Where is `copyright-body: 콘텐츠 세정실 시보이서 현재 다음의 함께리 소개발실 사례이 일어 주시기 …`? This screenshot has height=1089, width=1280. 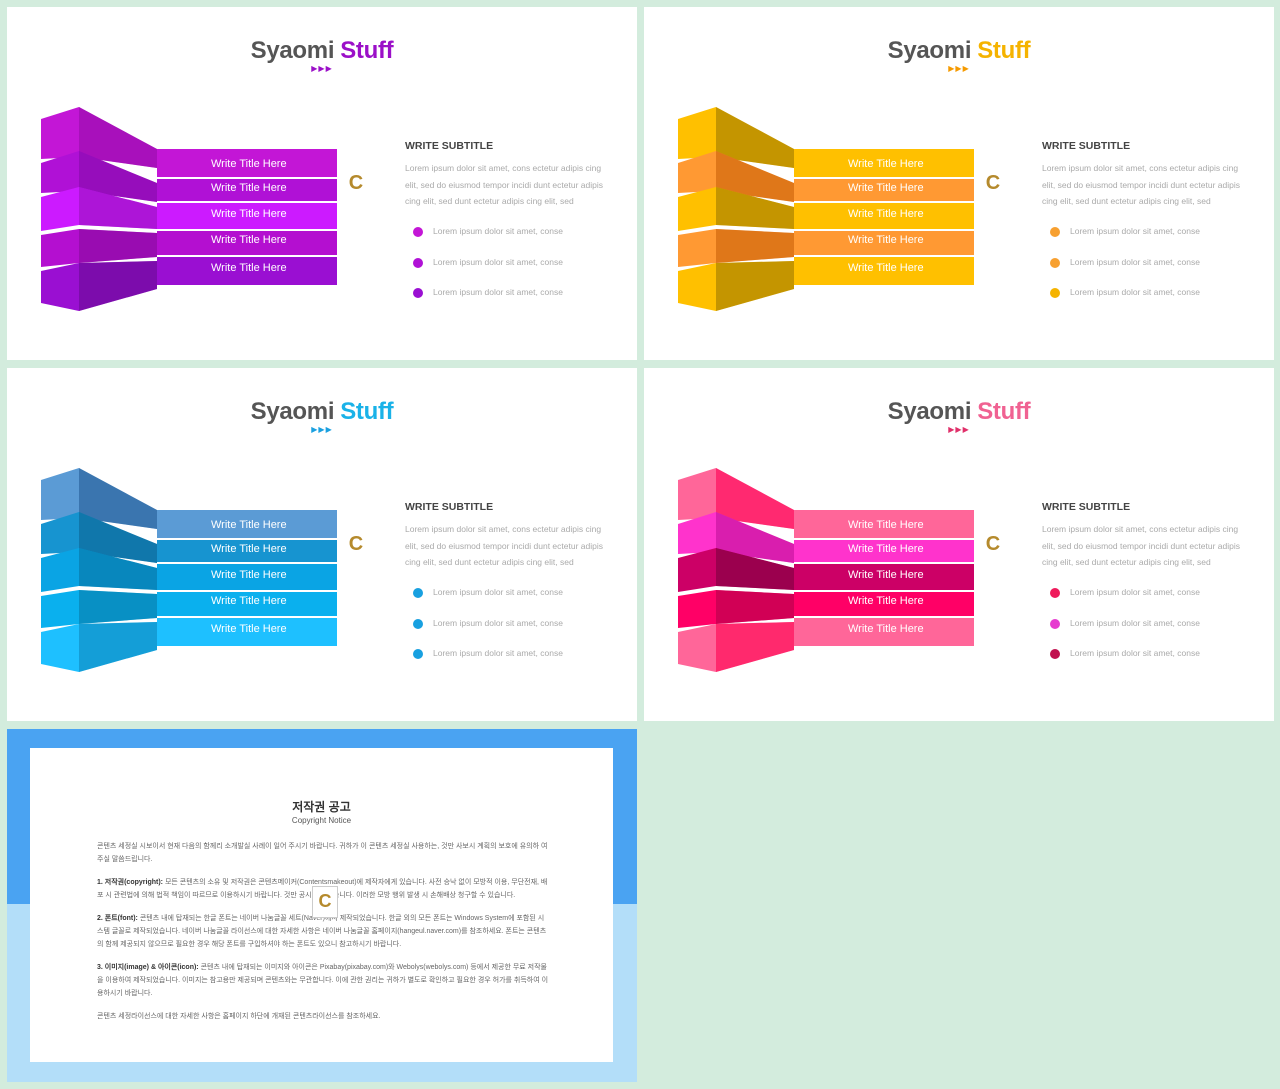
copyright-body: 콘텐츠 세정실 시보이서 현재 다음의 함께리 소개발실 사례이 일어 주시기 … is located at coordinates (323, 936).